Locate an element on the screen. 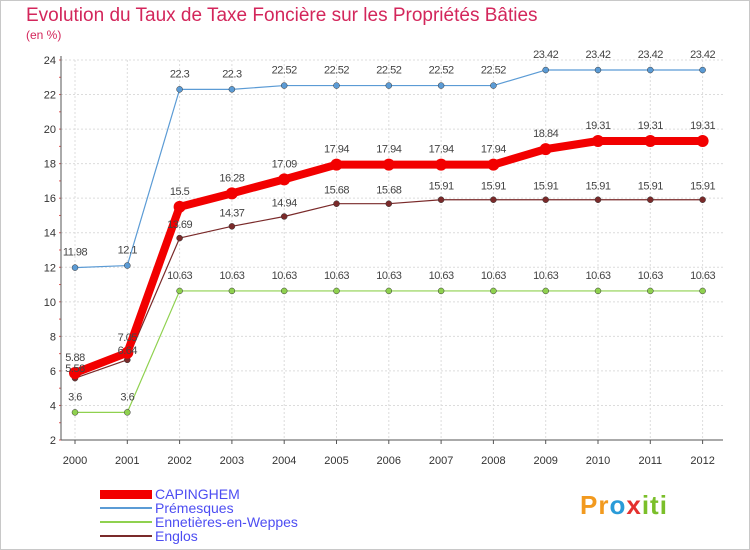 The height and width of the screenshot is (550, 750). y-tick-label: 22 is located at coordinates (50, 96).